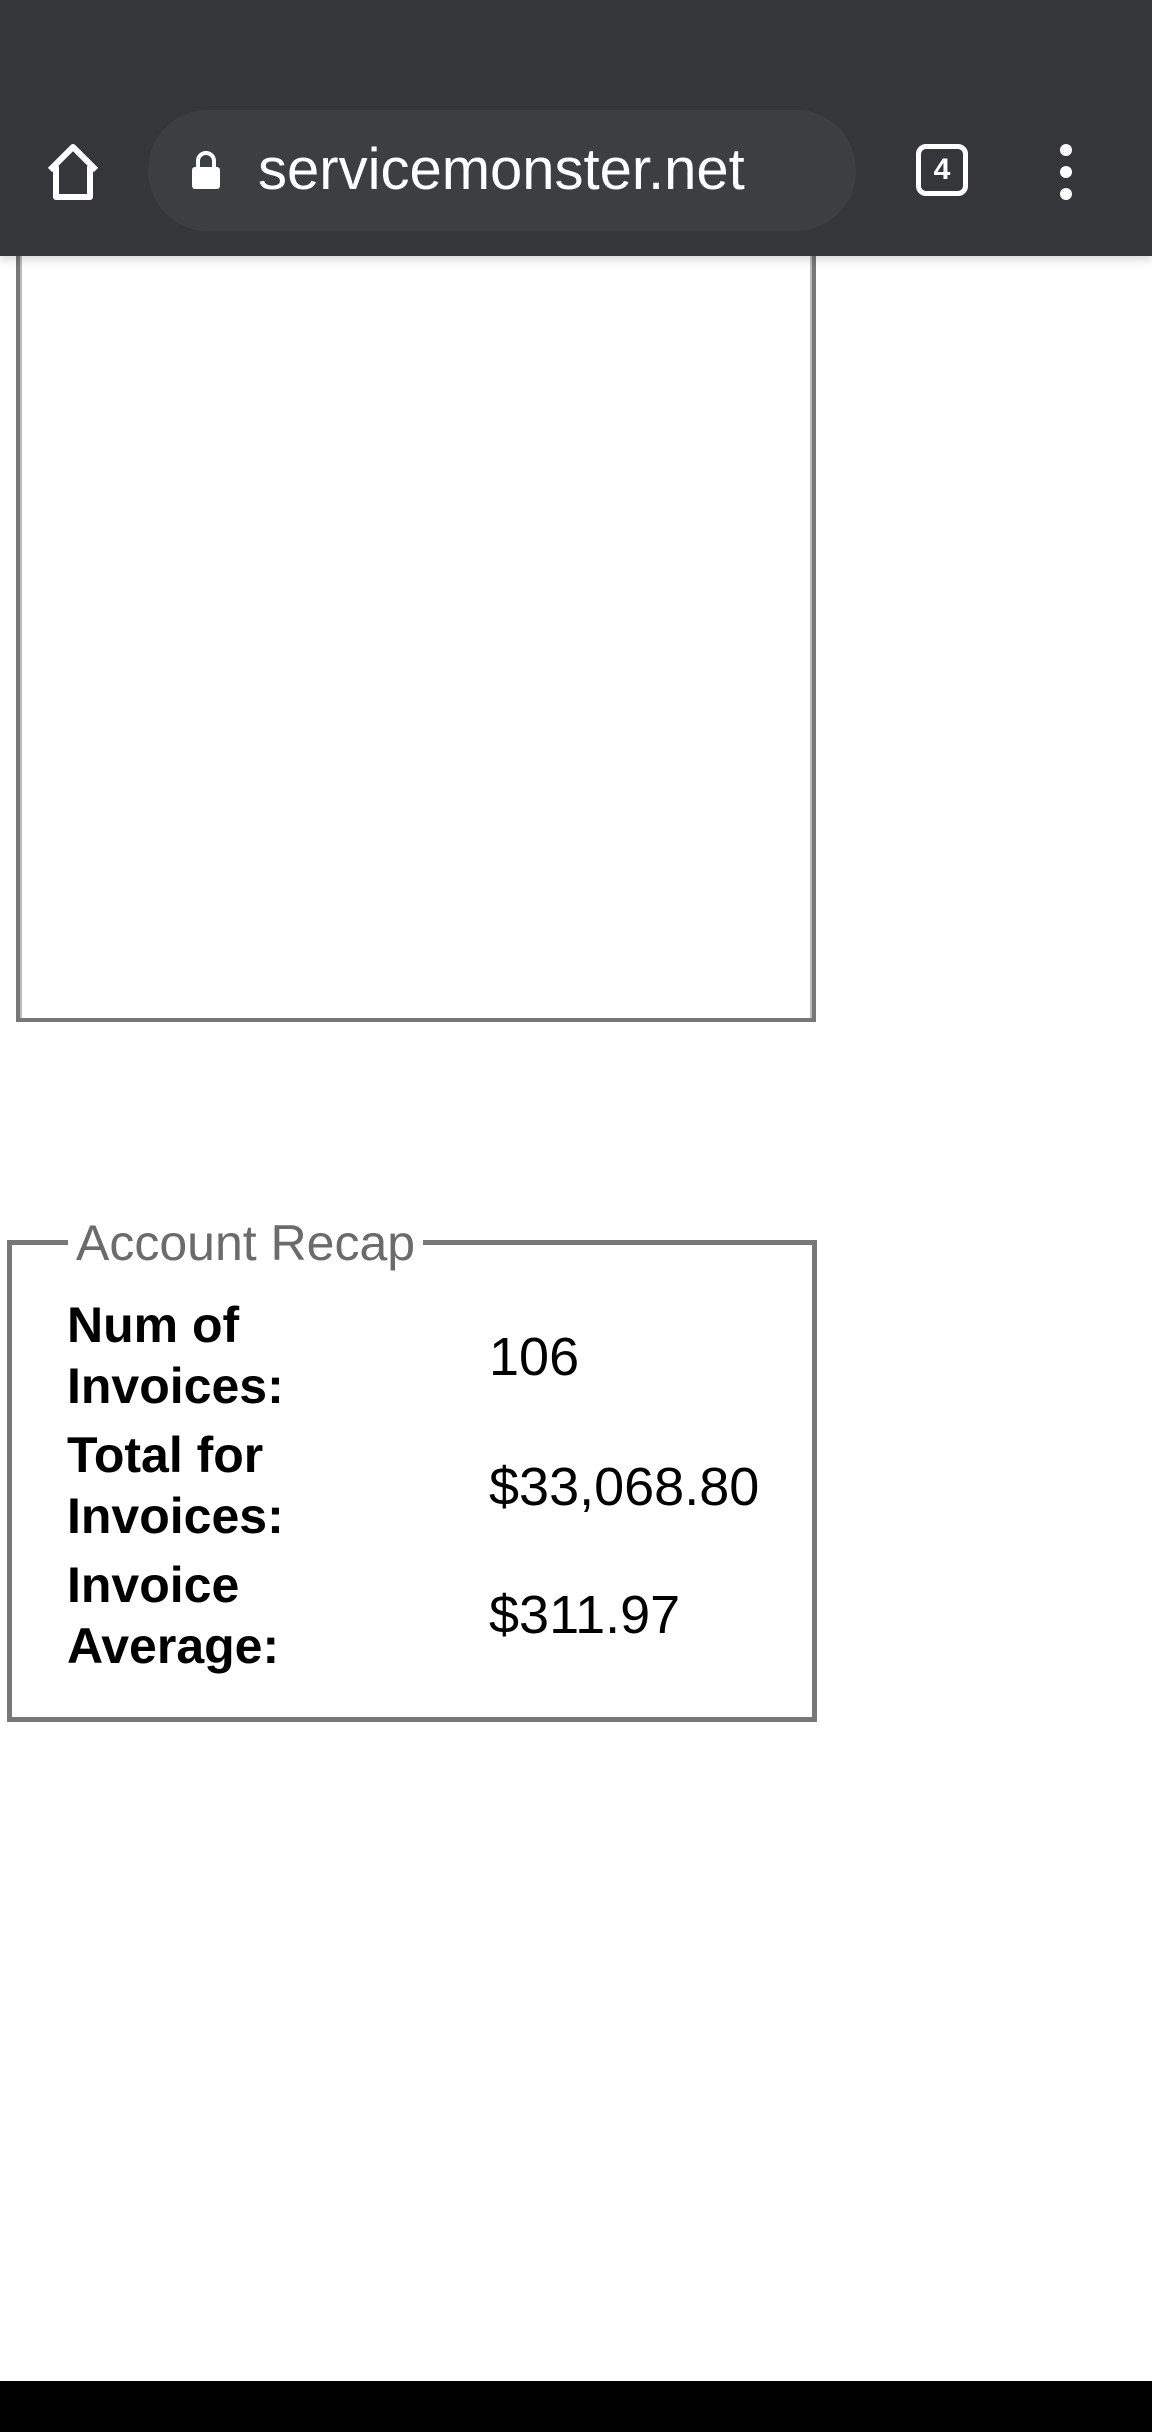 The width and height of the screenshot is (1152, 2432). Describe the element at coordinates (175, 1485) in the screenshot. I see `recap-label: Total for Invoices:` at that location.